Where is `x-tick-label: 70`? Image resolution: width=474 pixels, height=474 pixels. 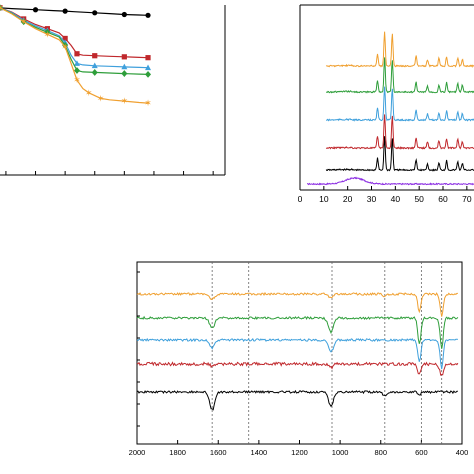 x-tick-label: 70 is located at coordinates (467, 199).